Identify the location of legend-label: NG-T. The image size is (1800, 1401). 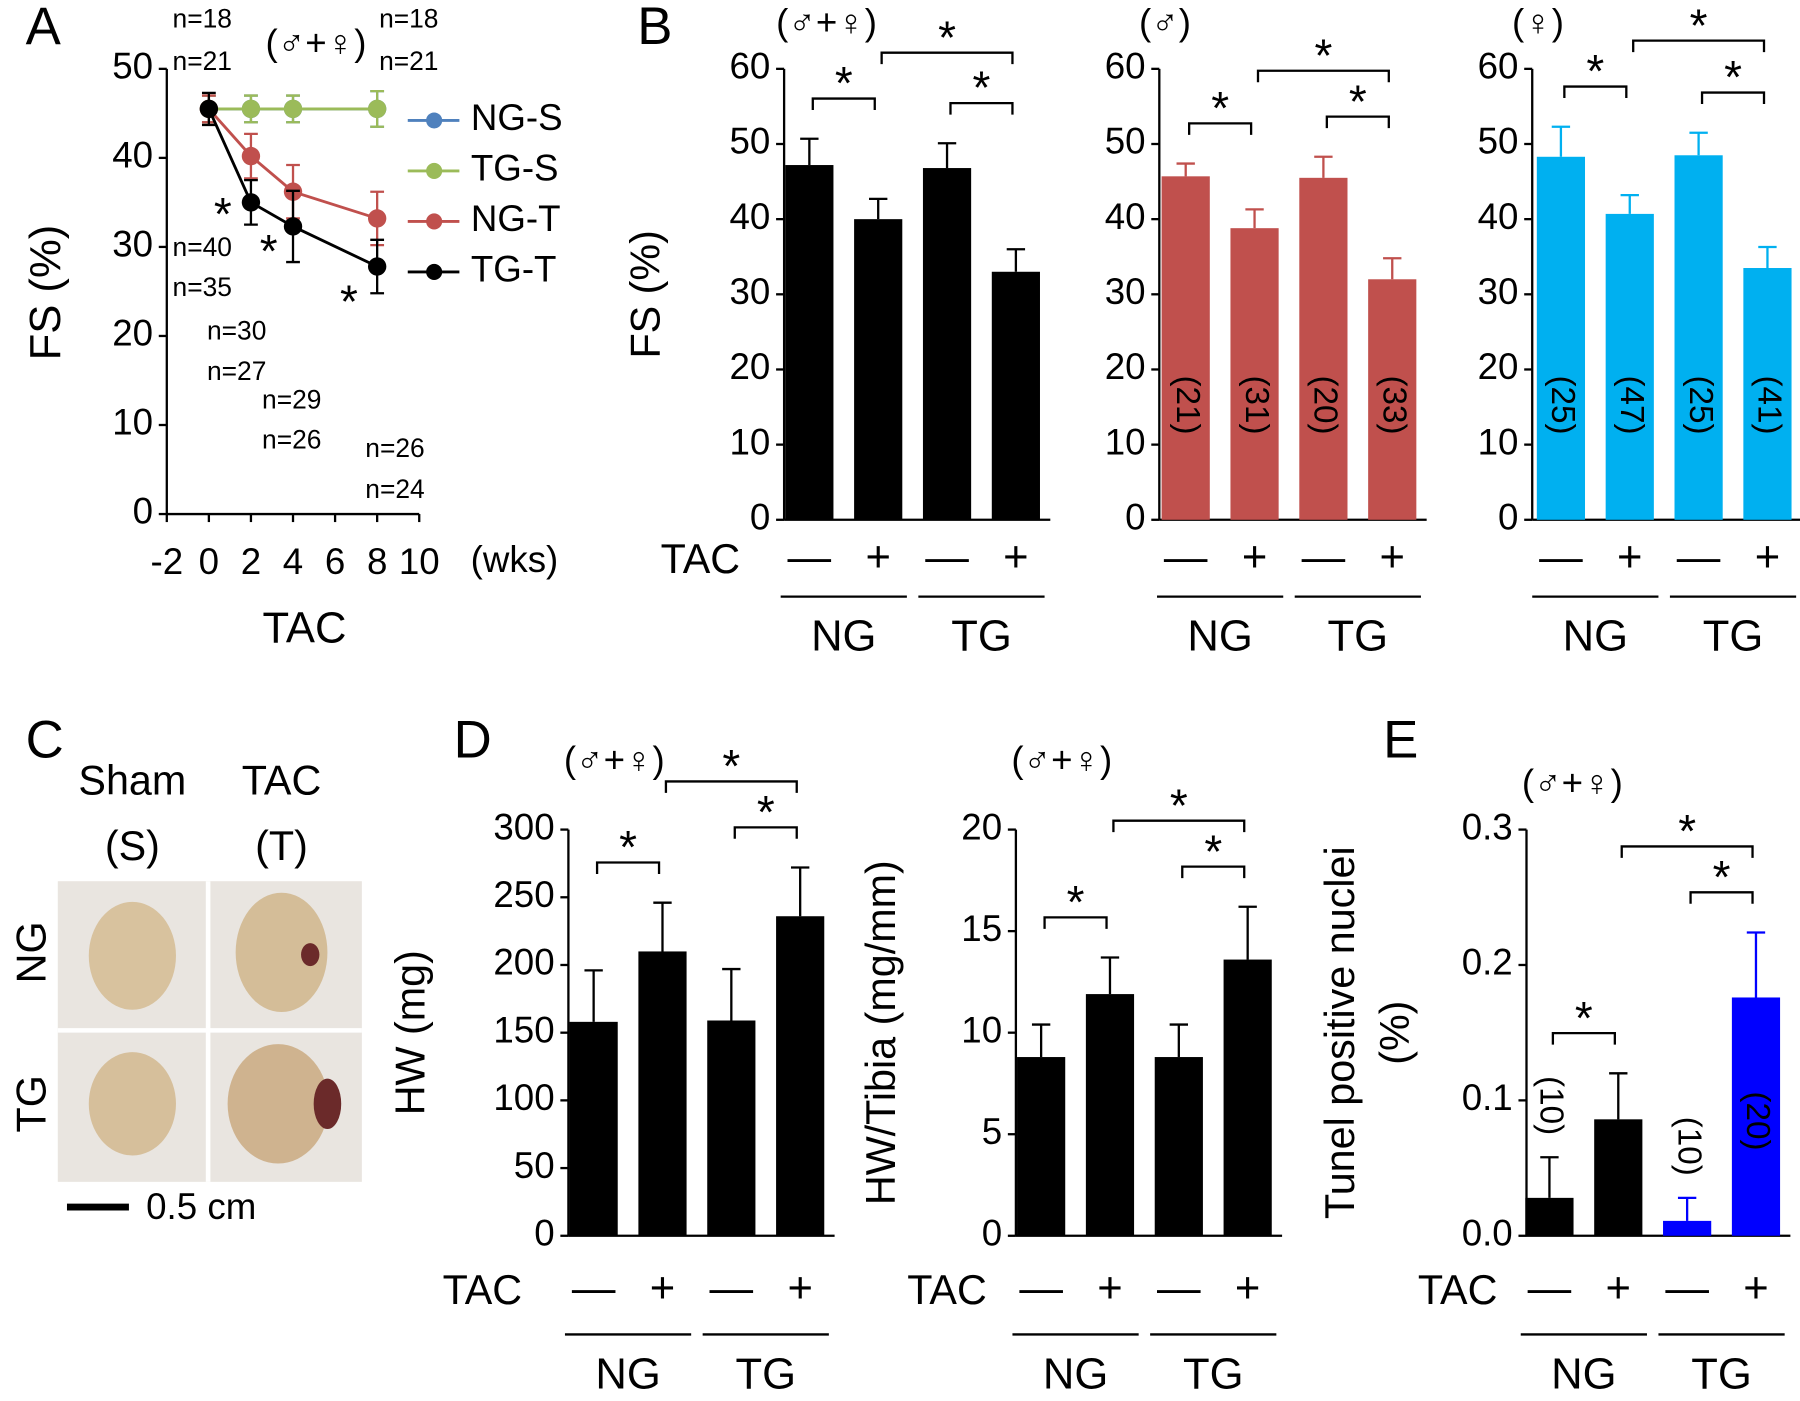
(516, 218).